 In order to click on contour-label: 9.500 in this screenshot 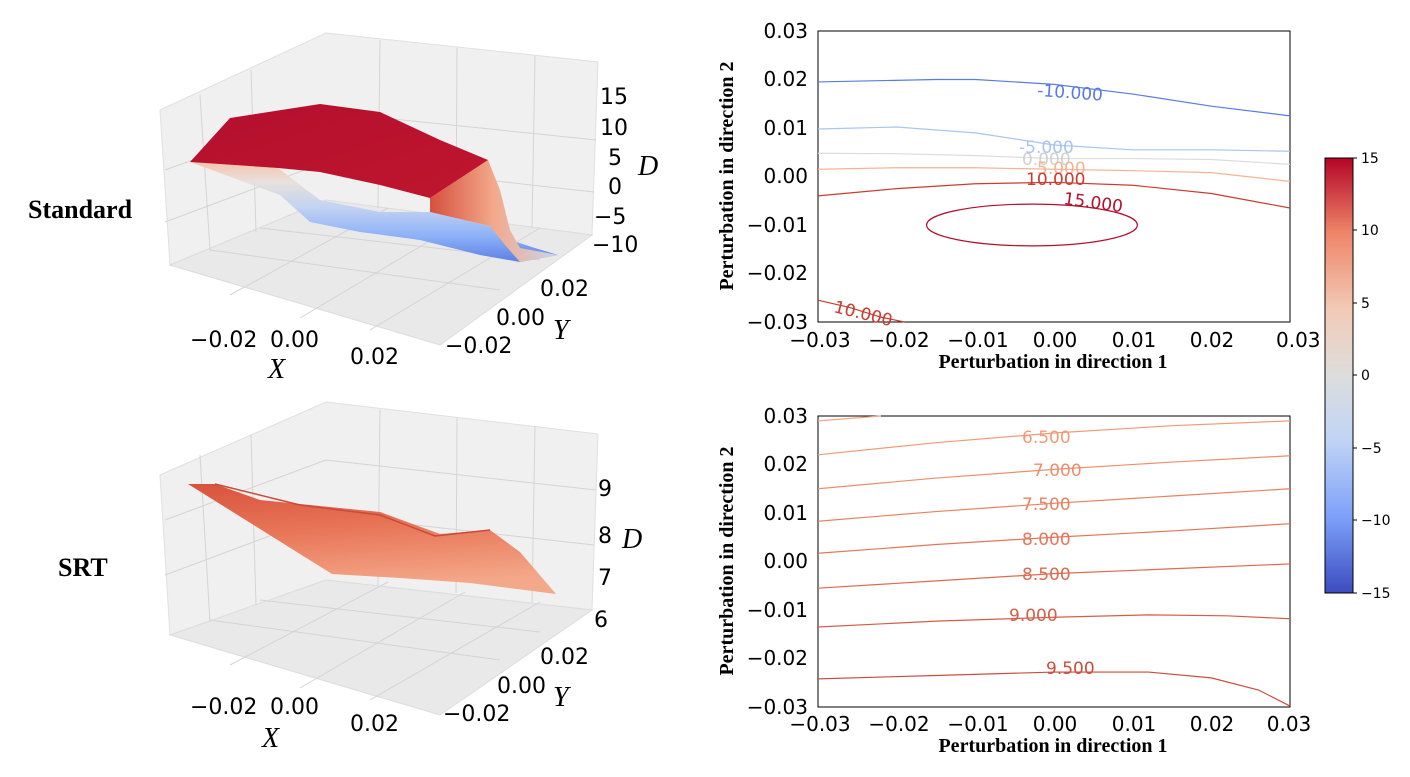, I will do `click(1070, 669)`.